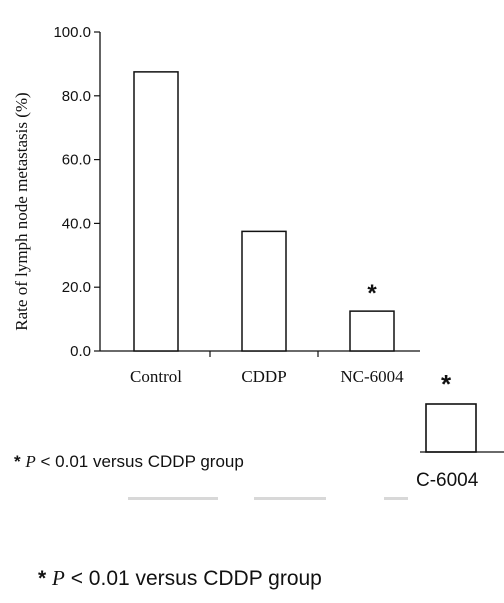 The width and height of the screenshot is (504, 603). I want to click on x-tick-label: CDDP, so click(263, 376).